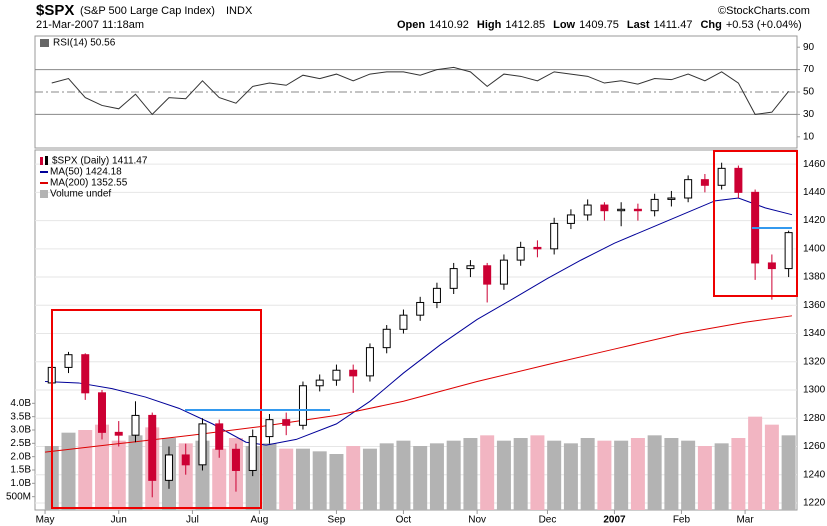  I want to click on x-tick-label: Dec, so click(548, 520).